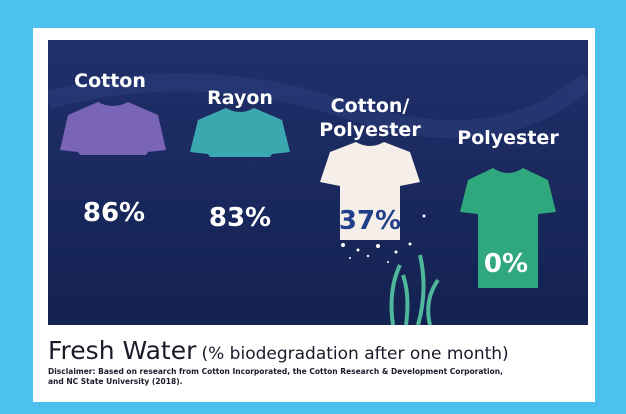 The image size is (626, 414). Describe the element at coordinates (240, 132) in the screenshot. I see `rayon-shirt` at that location.